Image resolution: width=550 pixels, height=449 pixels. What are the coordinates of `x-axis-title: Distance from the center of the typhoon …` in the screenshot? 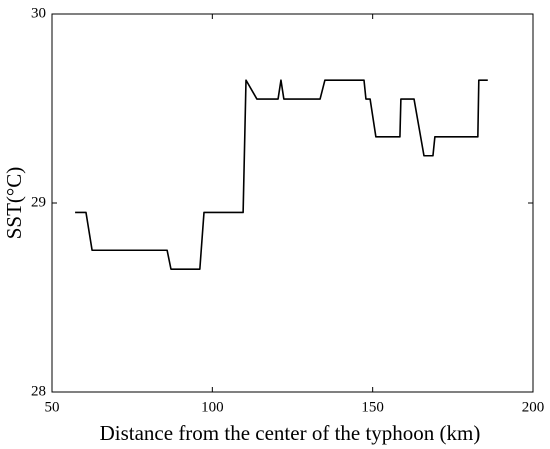 It's located at (290, 433).